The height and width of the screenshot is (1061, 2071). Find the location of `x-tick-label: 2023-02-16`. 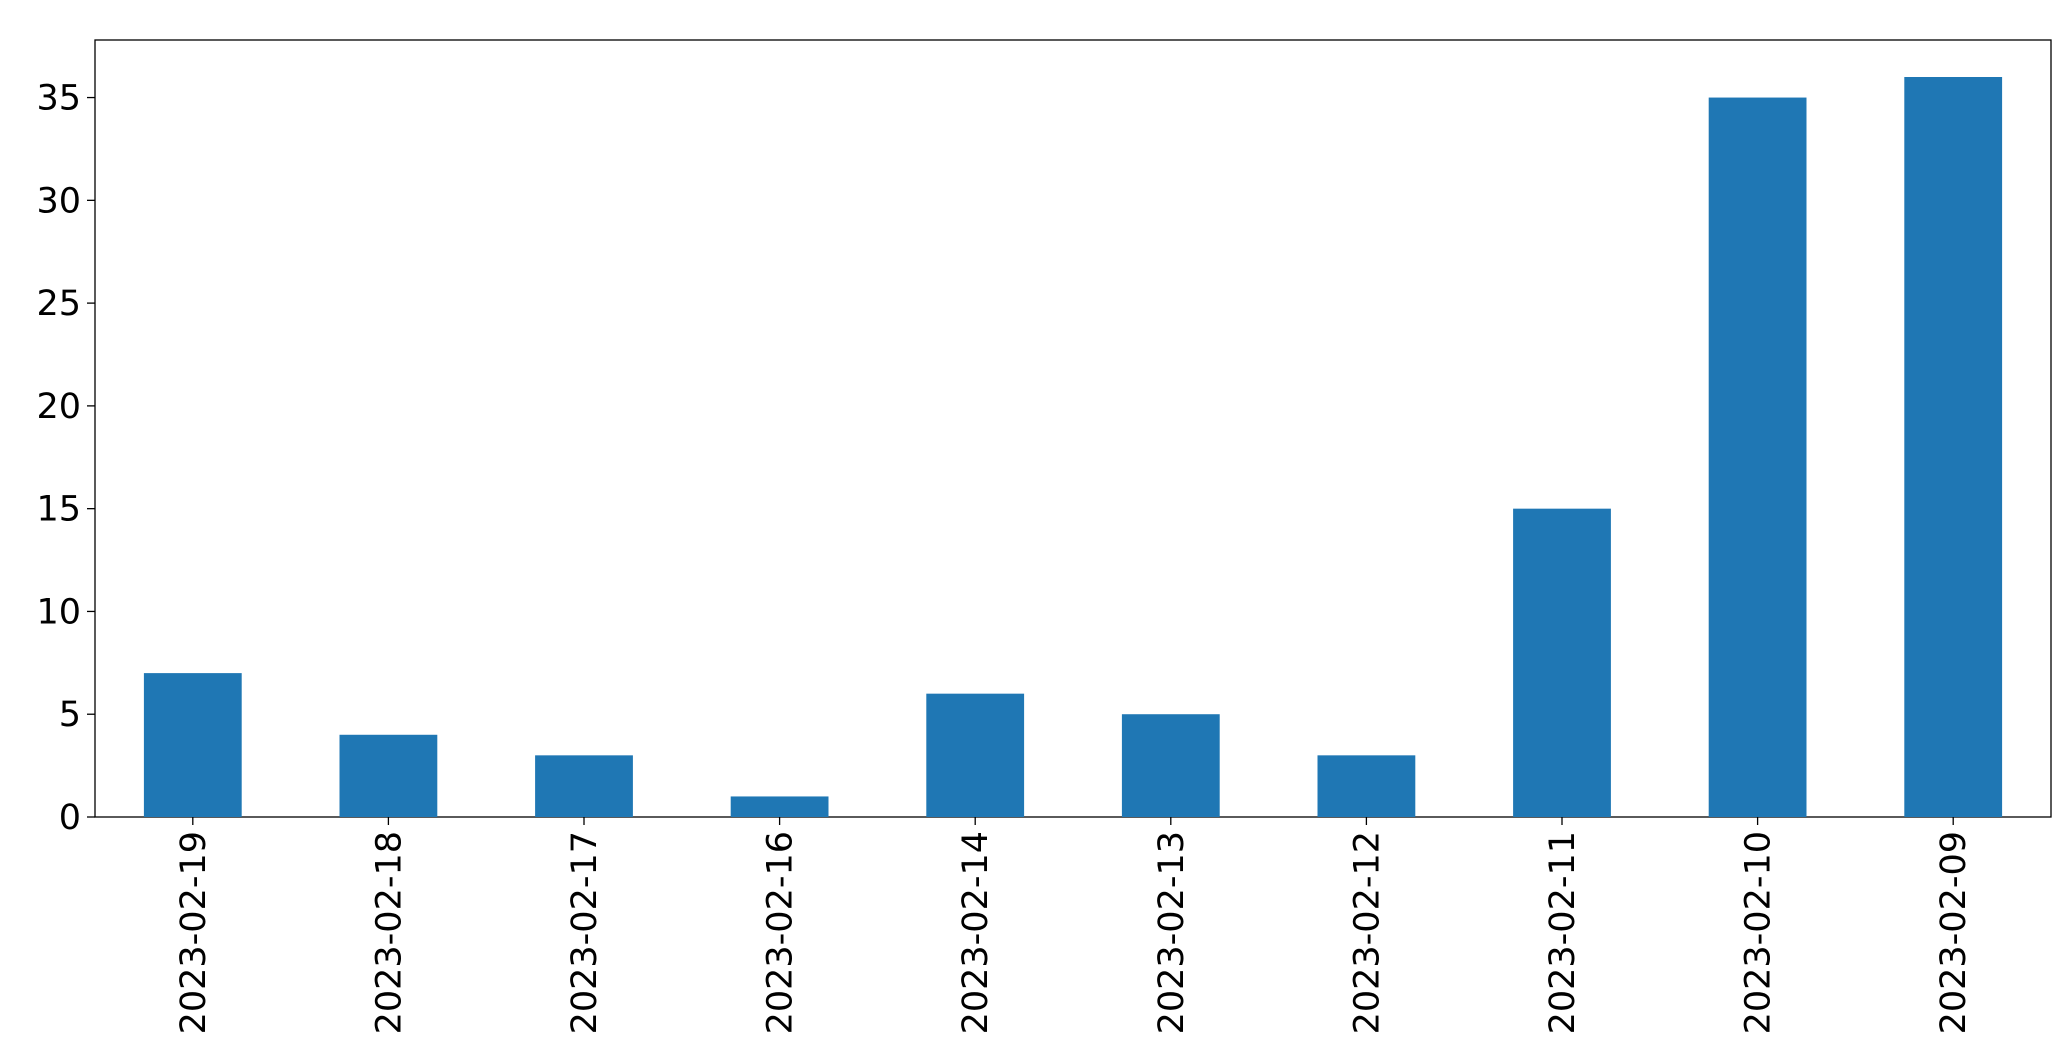

x-tick-label: 2023-02-16 is located at coordinates (781, 932).